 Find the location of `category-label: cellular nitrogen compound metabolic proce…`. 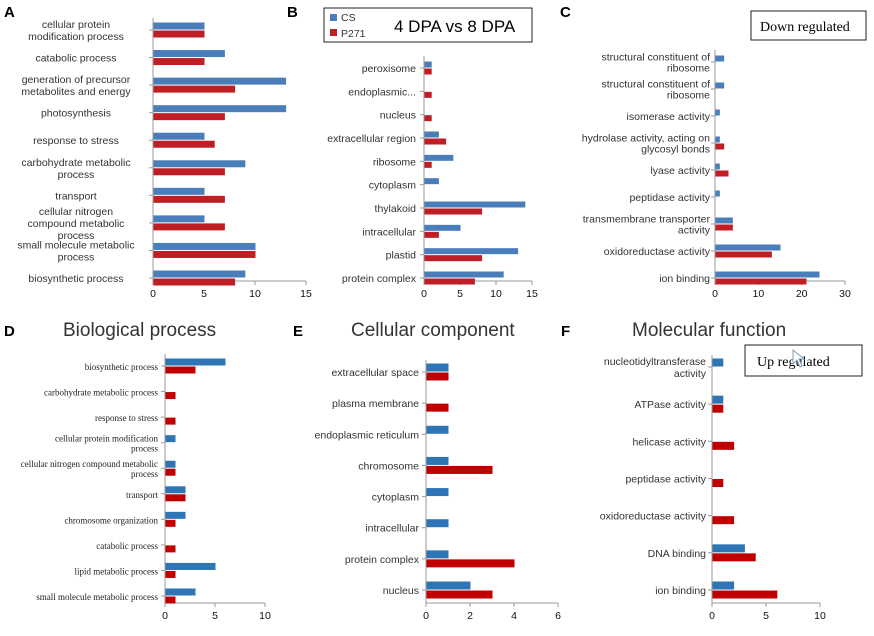

category-label: cellular nitrogen compound metabolic proce… is located at coordinates (76, 224).